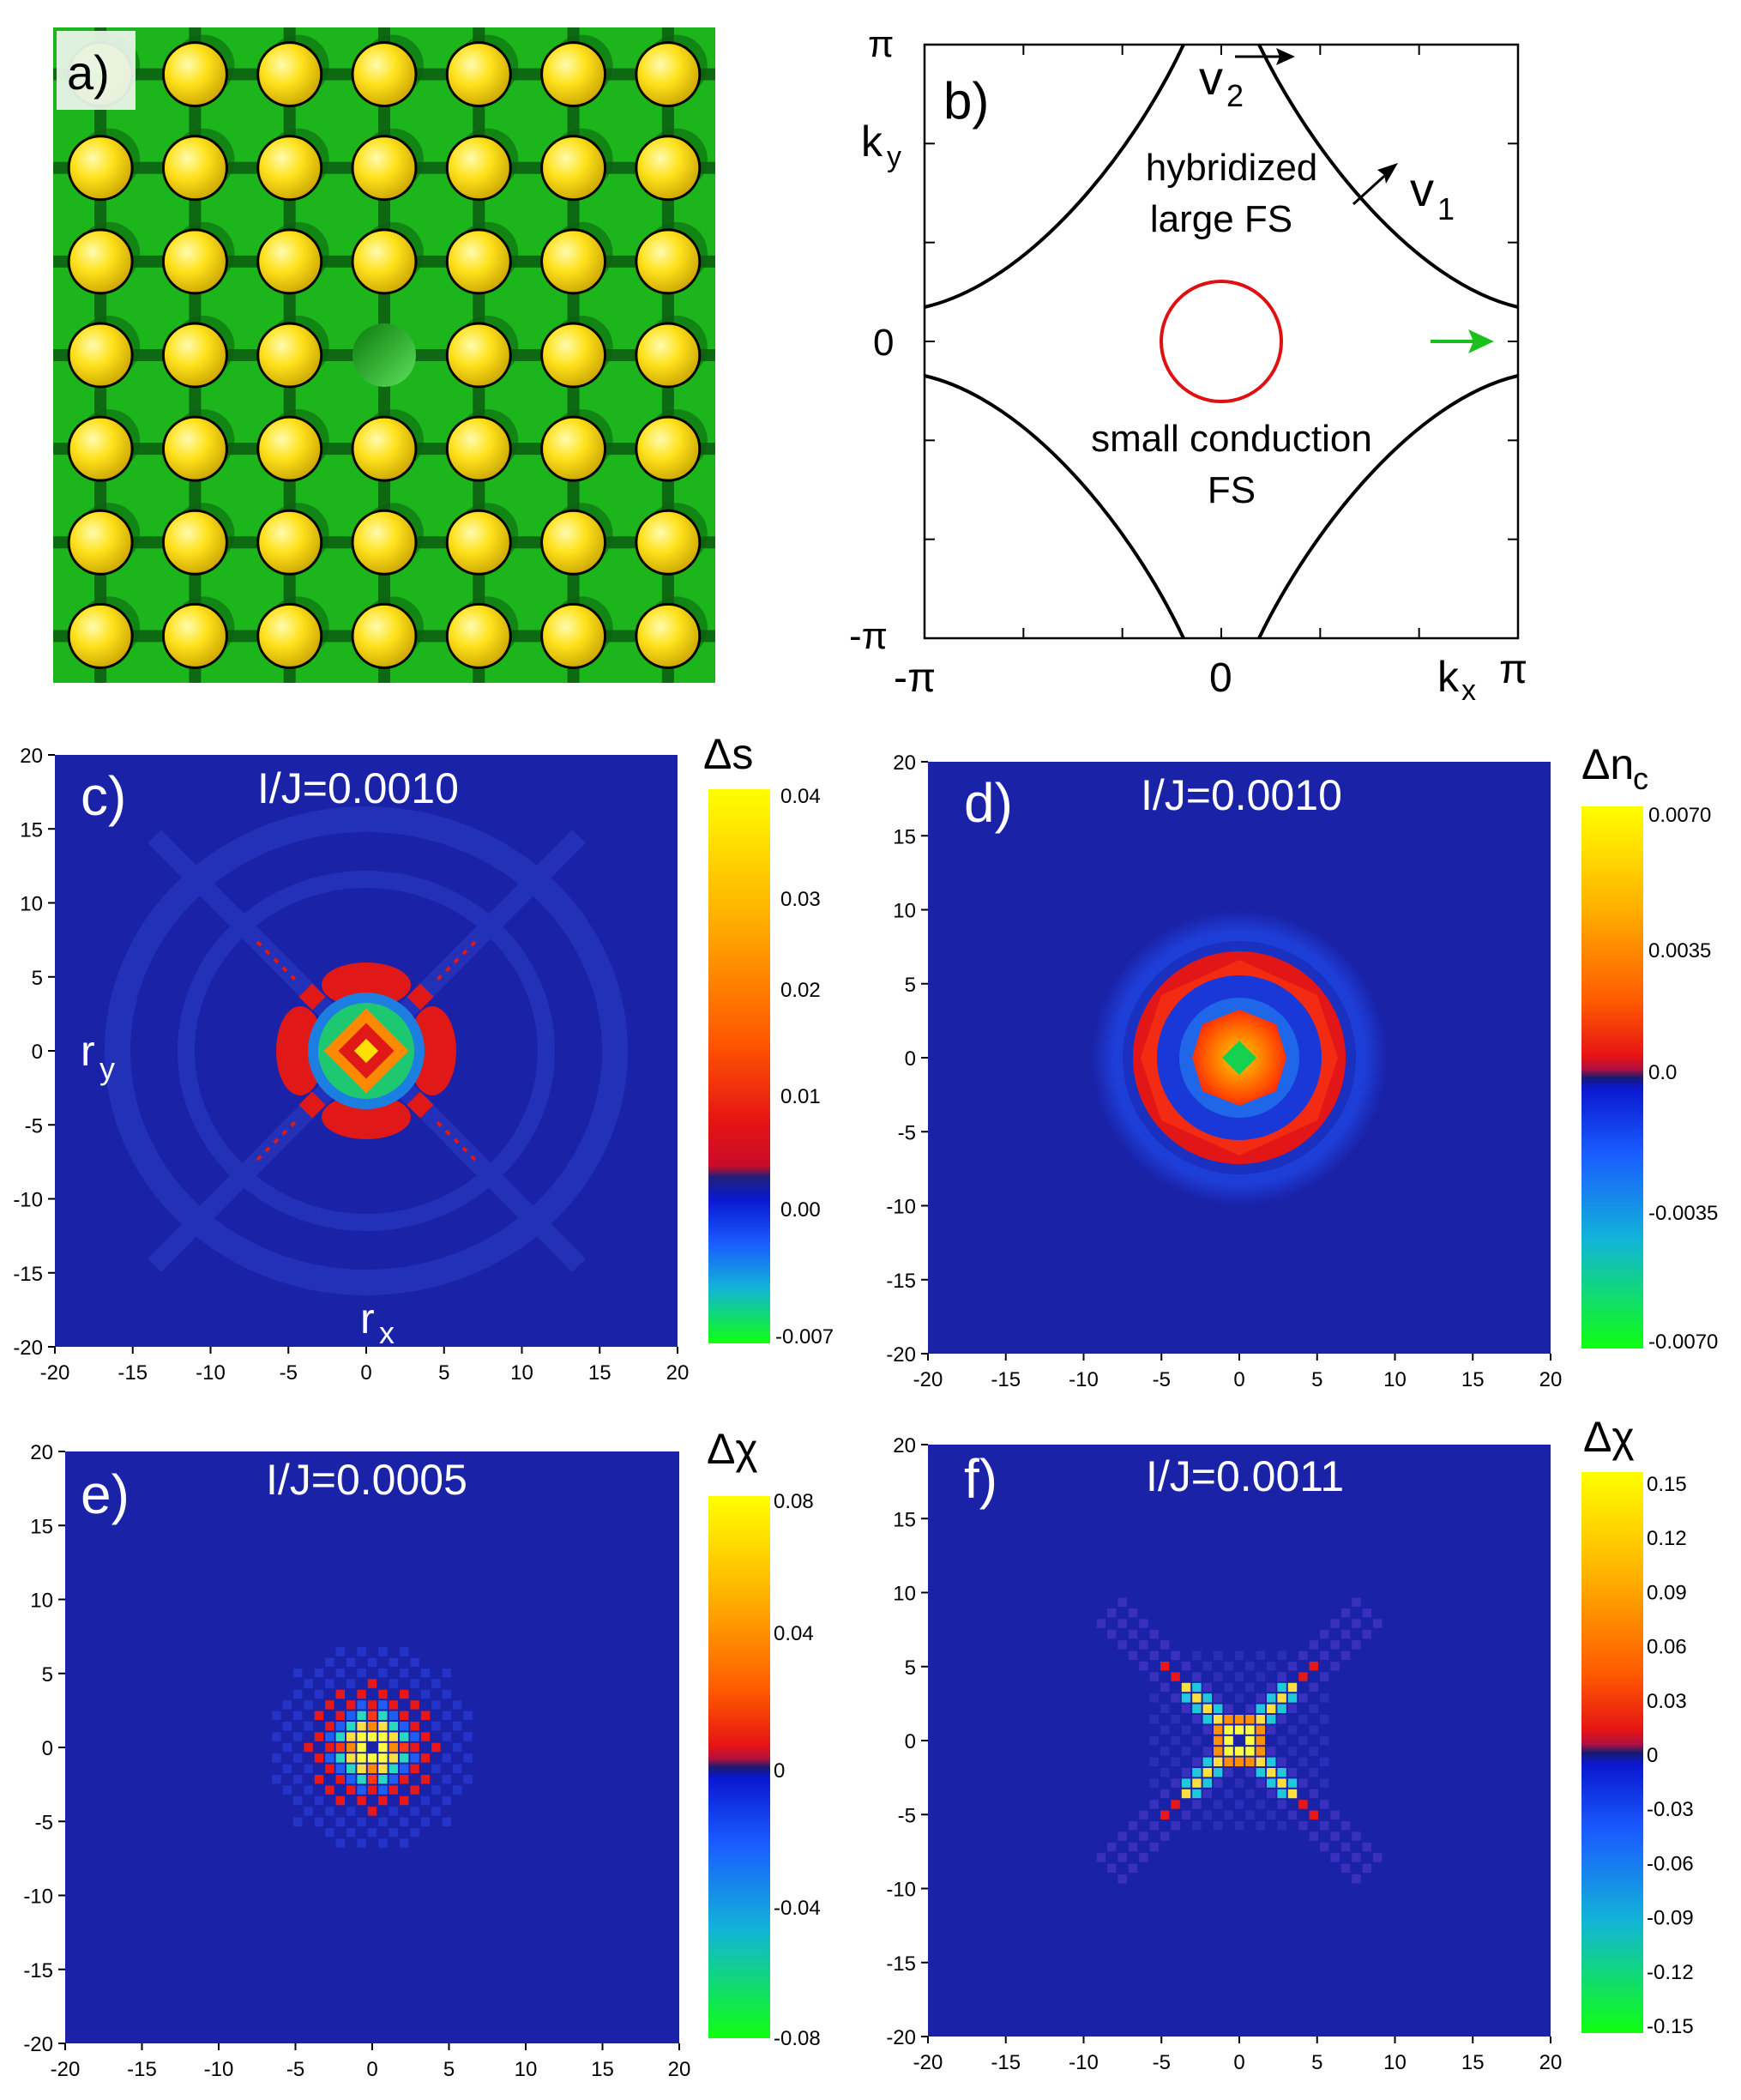 The height and width of the screenshot is (2100, 1741). I want to click on x-tick-label: -15, so click(142, 2069).